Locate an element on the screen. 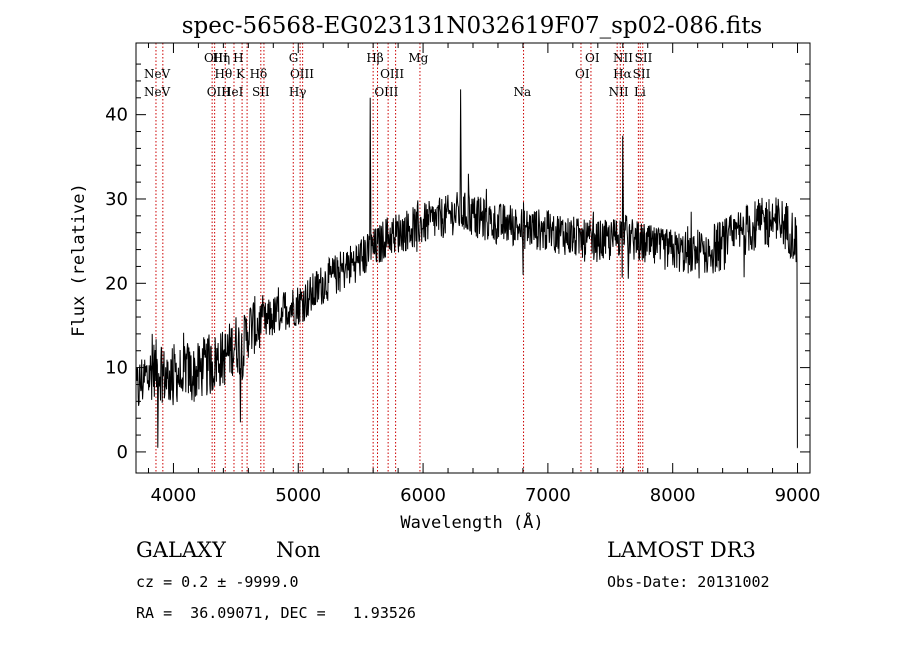 The width and height of the screenshot is (900, 649). x-tick-label: 4000 is located at coordinates (174, 495).